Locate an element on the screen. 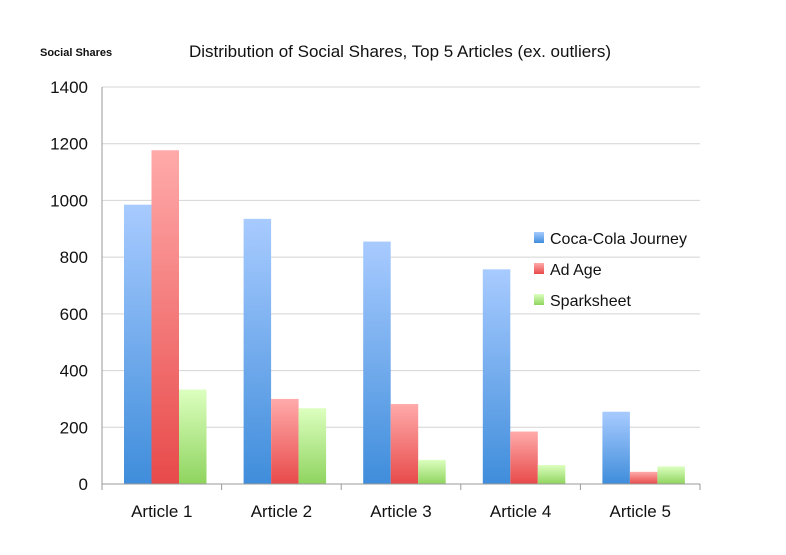 The width and height of the screenshot is (786, 555). x-tick-label: Article 4 is located at coordinates (520, 511).